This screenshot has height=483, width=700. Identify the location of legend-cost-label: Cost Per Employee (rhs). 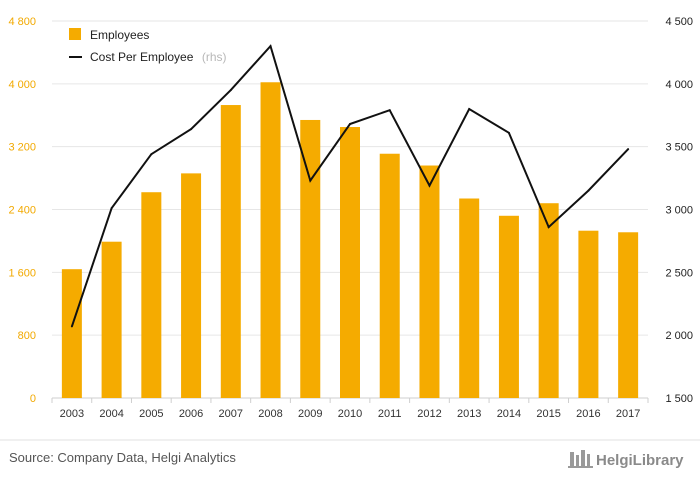
(158, 56).